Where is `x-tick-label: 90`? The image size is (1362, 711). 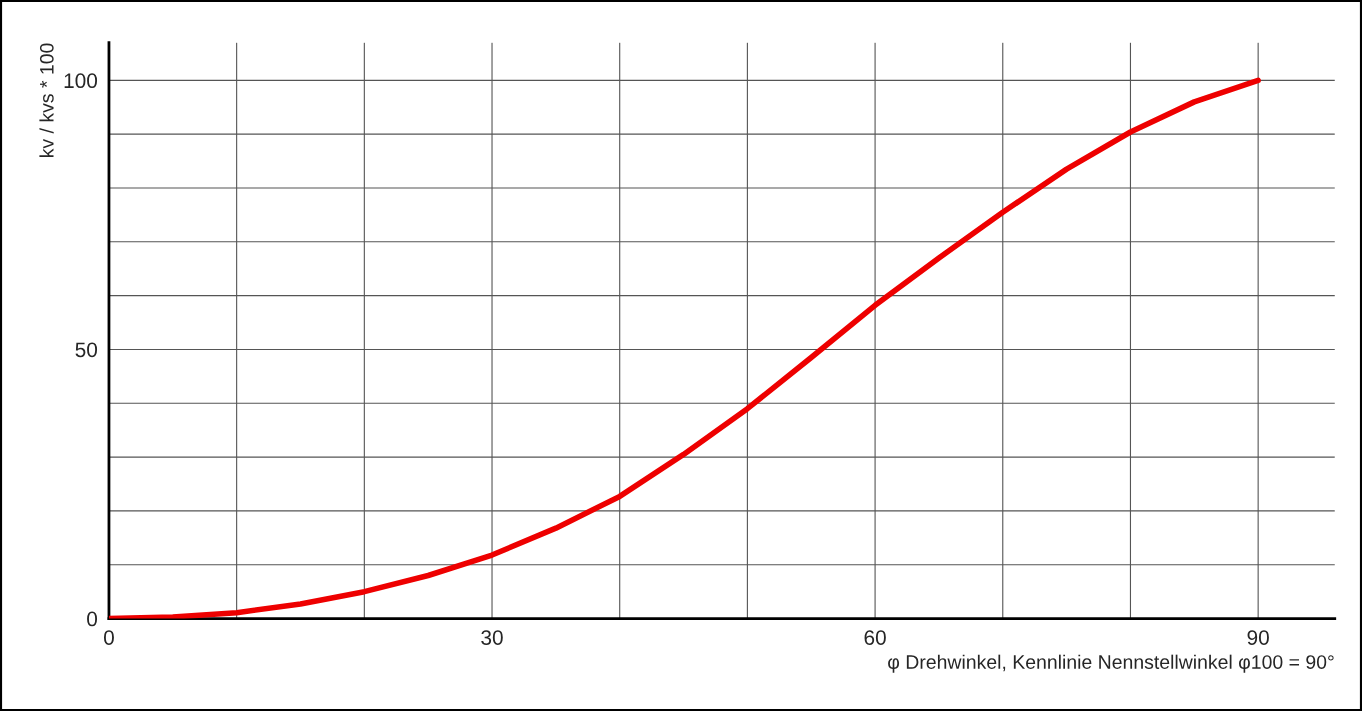 x-tick-label: 90 is located at coordinates (1258, 637).